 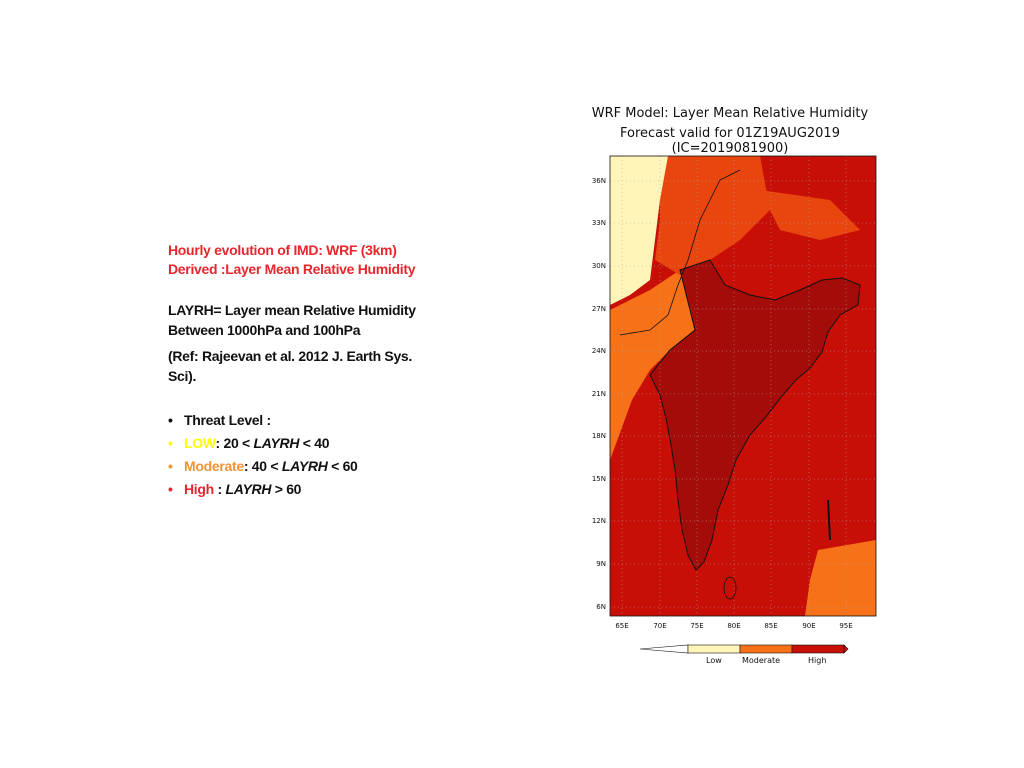 What do you see at coordinates (770, 626) in the screenshot?
I see `lon-label: 85E` at bounding box center [770, 626].